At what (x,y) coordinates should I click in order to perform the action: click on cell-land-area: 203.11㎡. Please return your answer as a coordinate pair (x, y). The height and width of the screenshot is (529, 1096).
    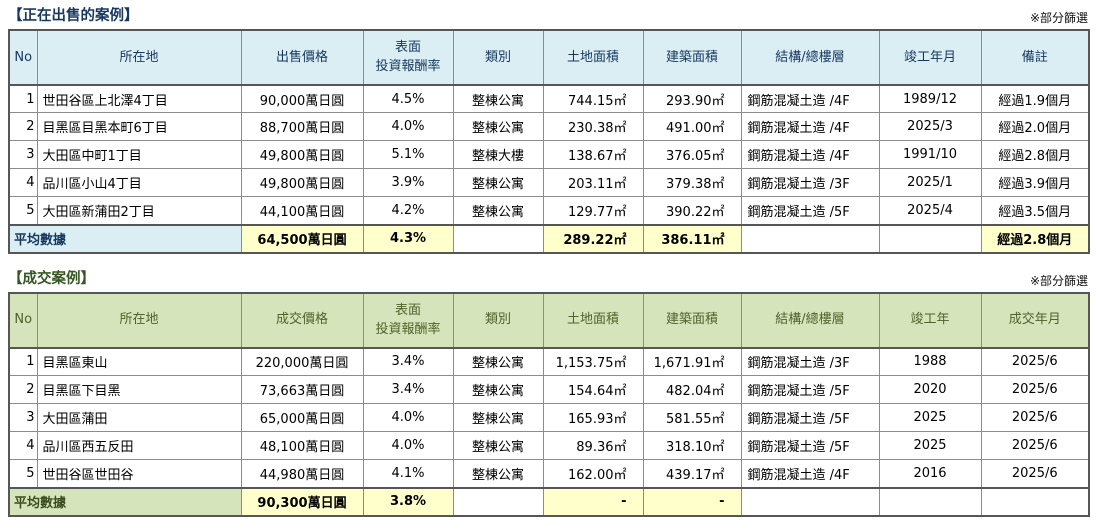
    Looking at the image, I should click on (593, 183).